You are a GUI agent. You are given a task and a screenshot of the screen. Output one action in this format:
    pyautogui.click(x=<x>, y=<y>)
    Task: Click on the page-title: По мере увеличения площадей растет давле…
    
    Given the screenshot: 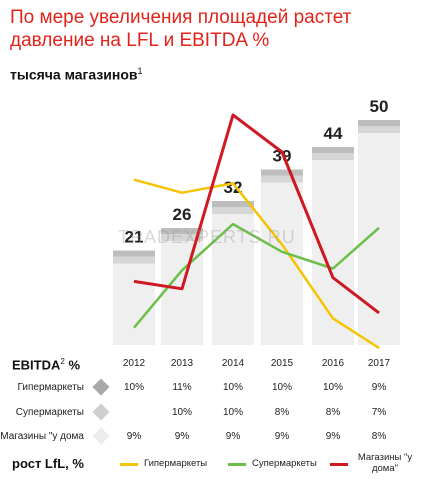 What is the action you would take?
    pyautogui.click(x=181, y=29)
    